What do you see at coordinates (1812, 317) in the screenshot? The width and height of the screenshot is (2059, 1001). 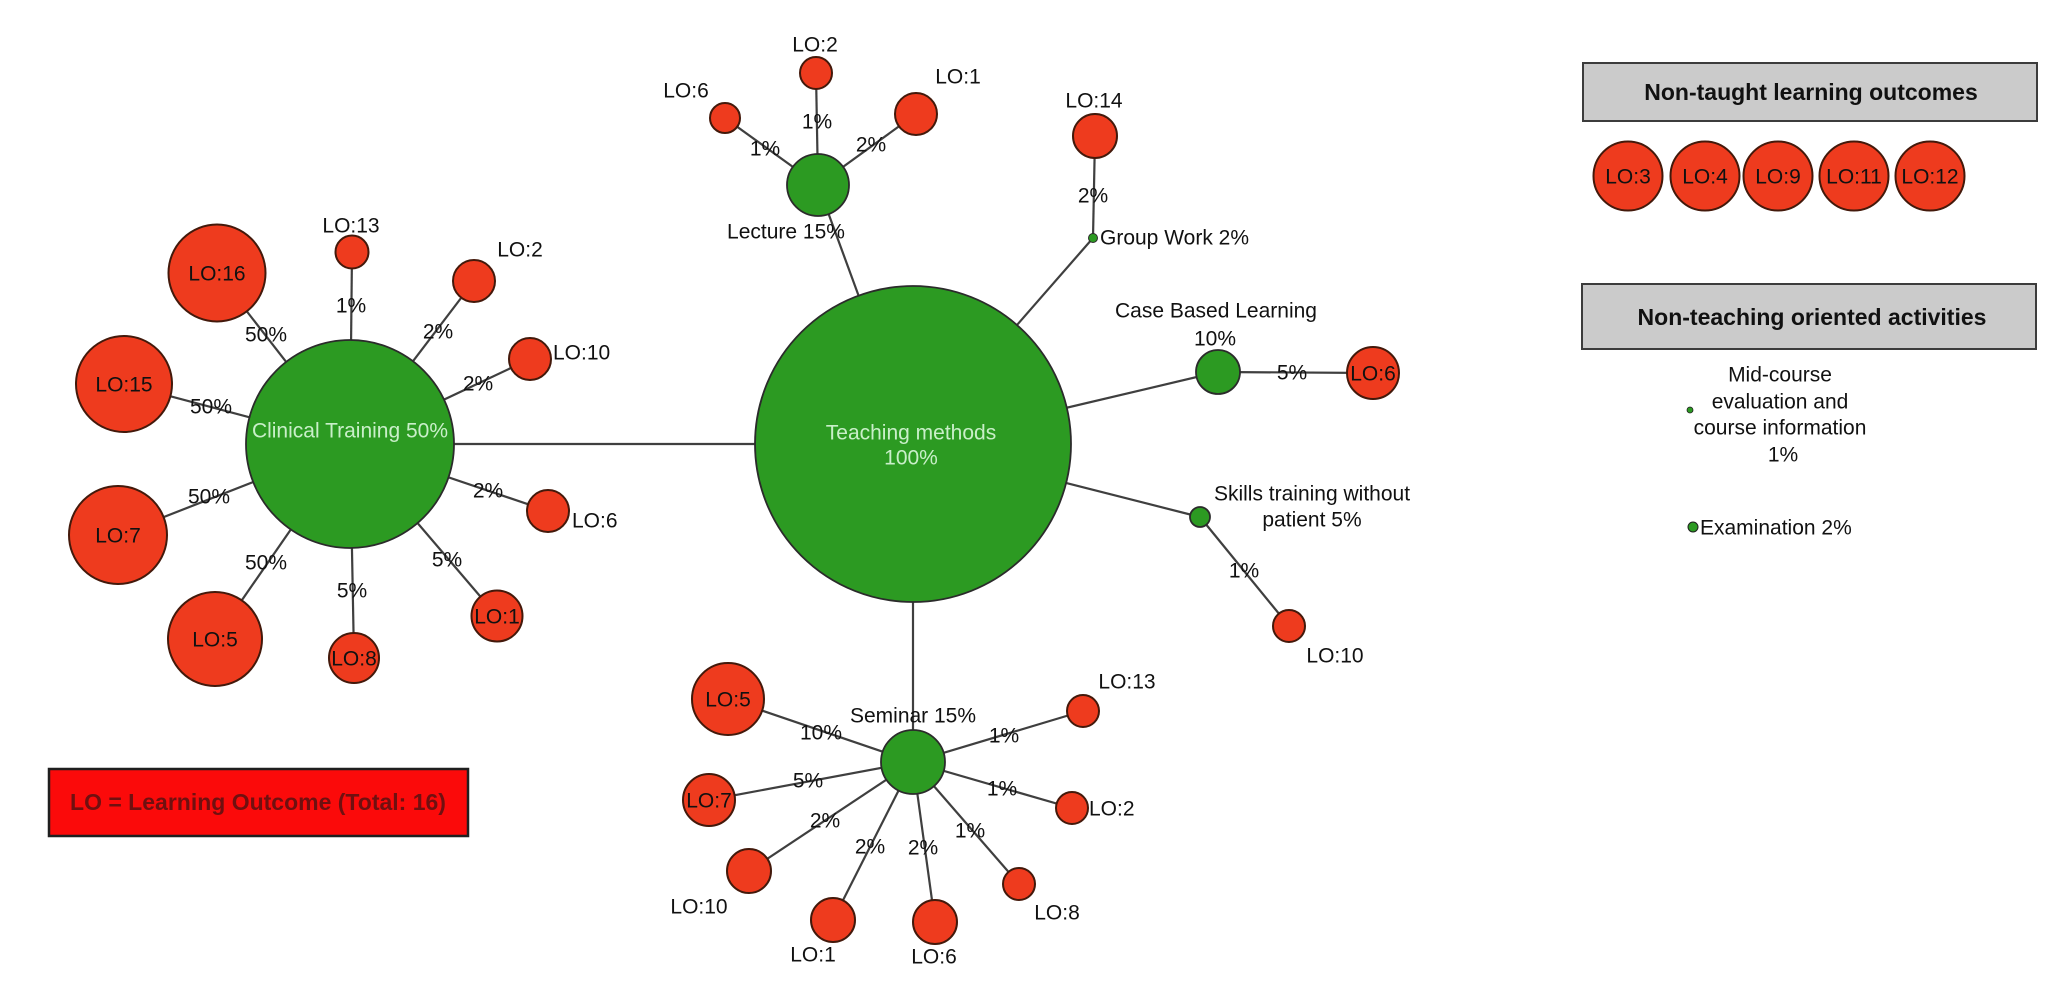 I see `svg-text:Non-teaching oriented activiti: Non-teaching oriented activities` at bounding box center [1812, 317].